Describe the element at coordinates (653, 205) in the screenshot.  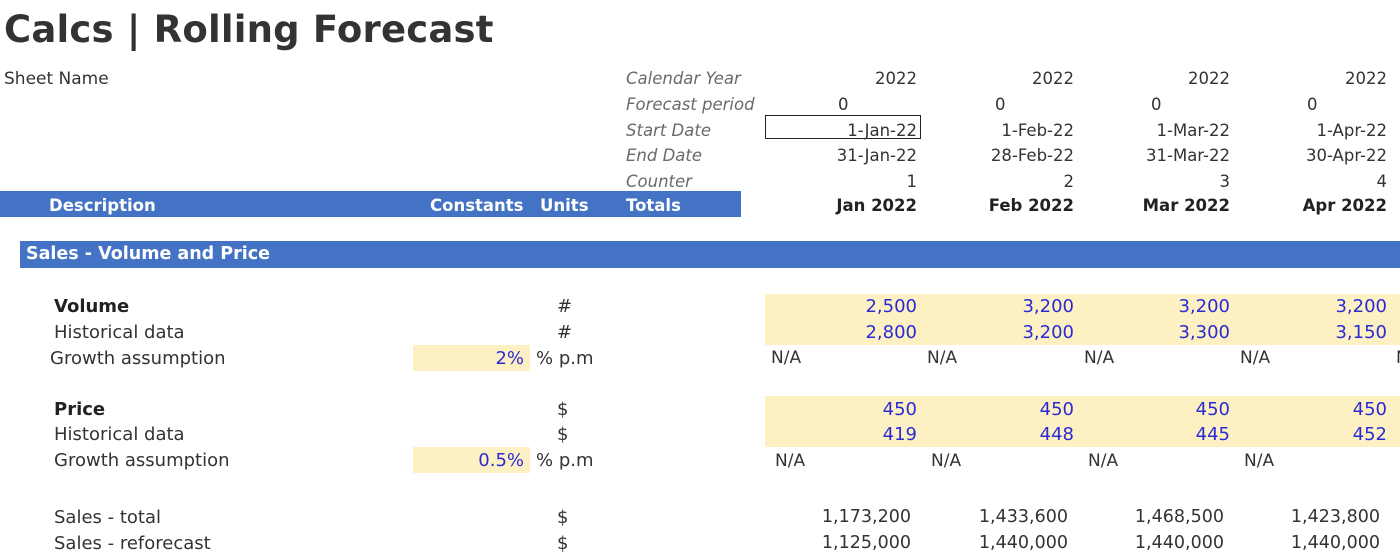
I see `totals-header: Totals` at that location.